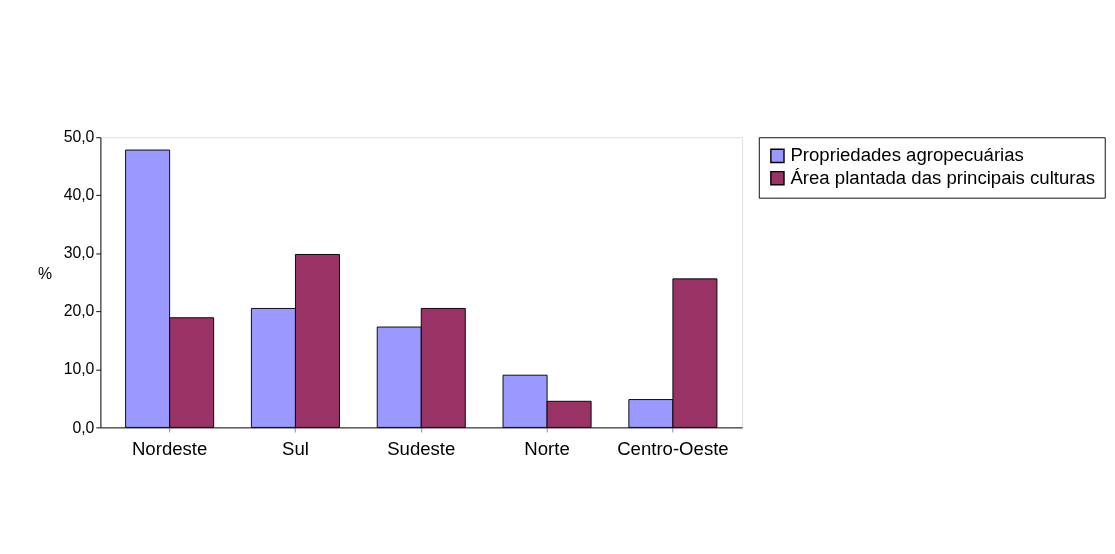 The height and width of the screenshot is (554, 1115). What do you see at coordinates (79, 253) in the screenshot?
I see `y-tick-label: 30,0` at bounding box center [79, 253].